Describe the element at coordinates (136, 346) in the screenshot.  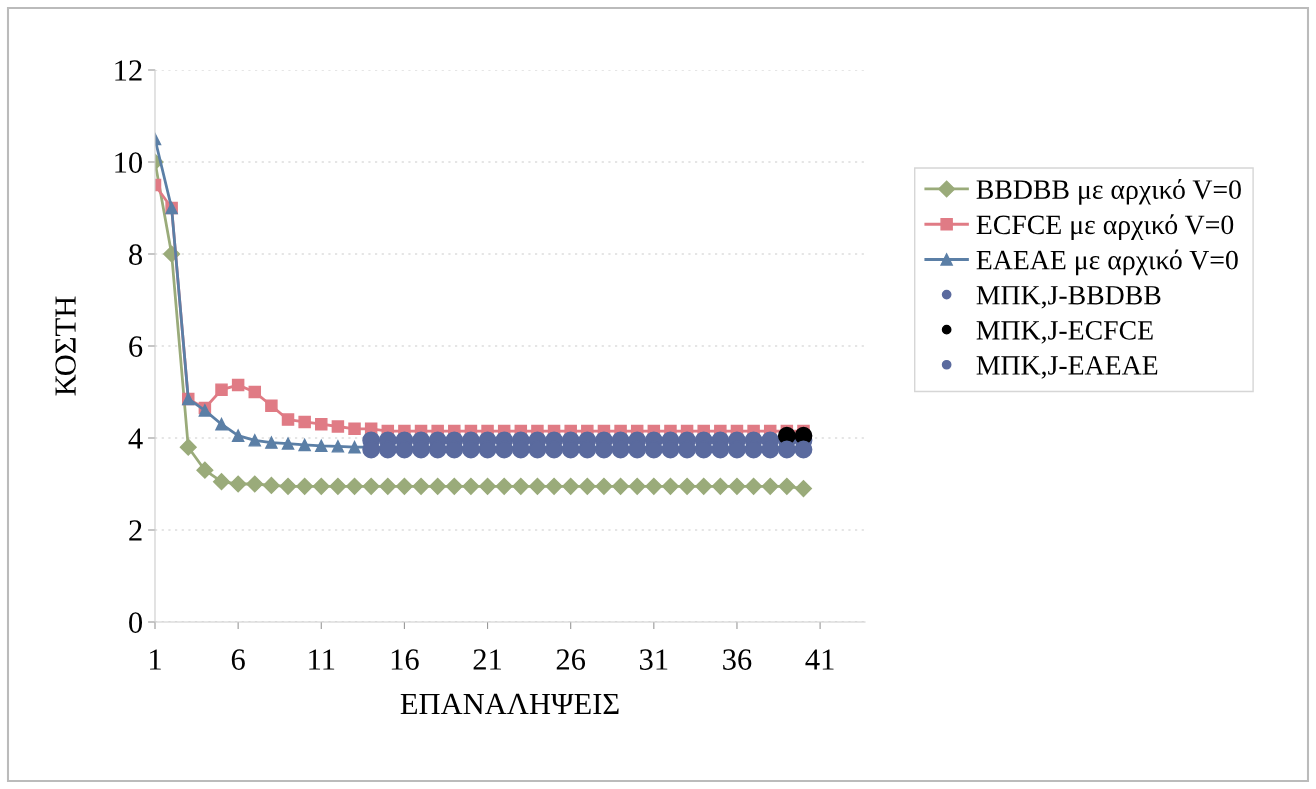
I see `y-tick-label: 6` at that location.